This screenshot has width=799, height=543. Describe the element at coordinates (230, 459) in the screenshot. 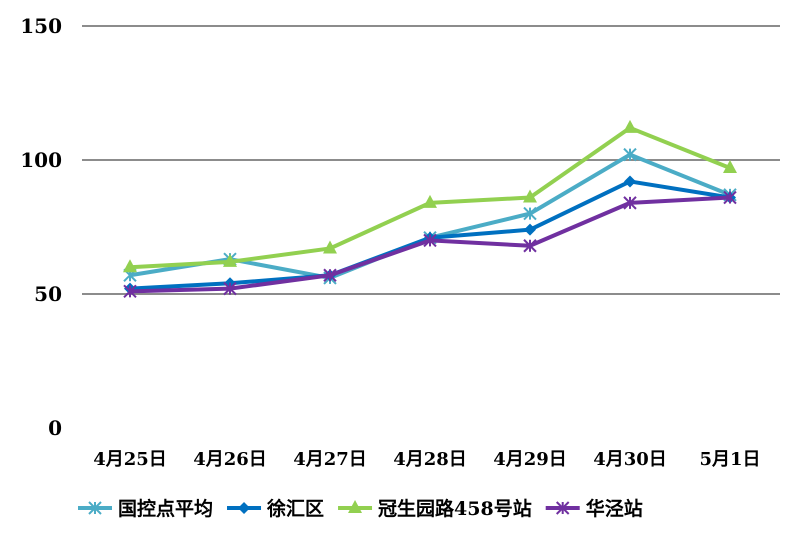

I see `x-tick-label: 4月26日` at that location.